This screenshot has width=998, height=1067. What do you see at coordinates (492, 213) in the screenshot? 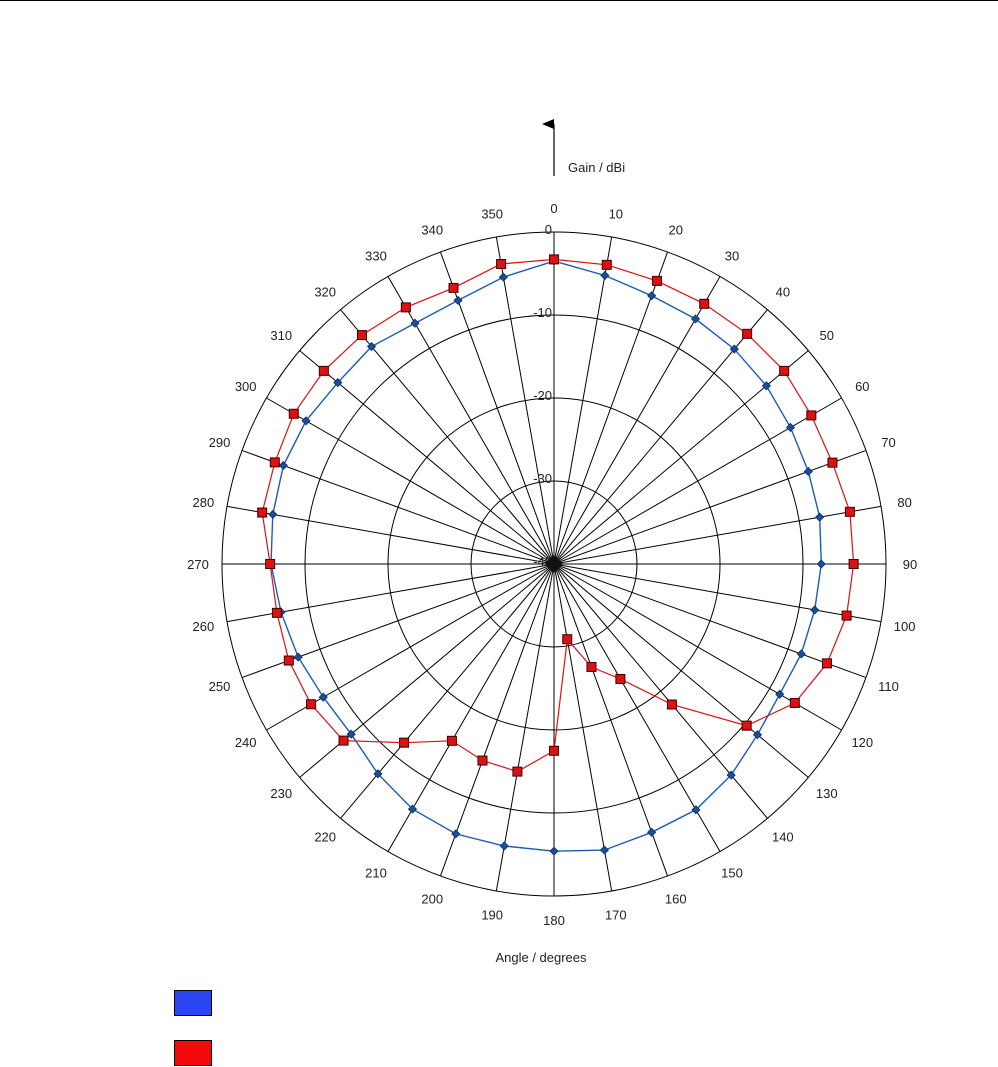
I see `angle-tick-label: 350` at bounding box center [492, 213].